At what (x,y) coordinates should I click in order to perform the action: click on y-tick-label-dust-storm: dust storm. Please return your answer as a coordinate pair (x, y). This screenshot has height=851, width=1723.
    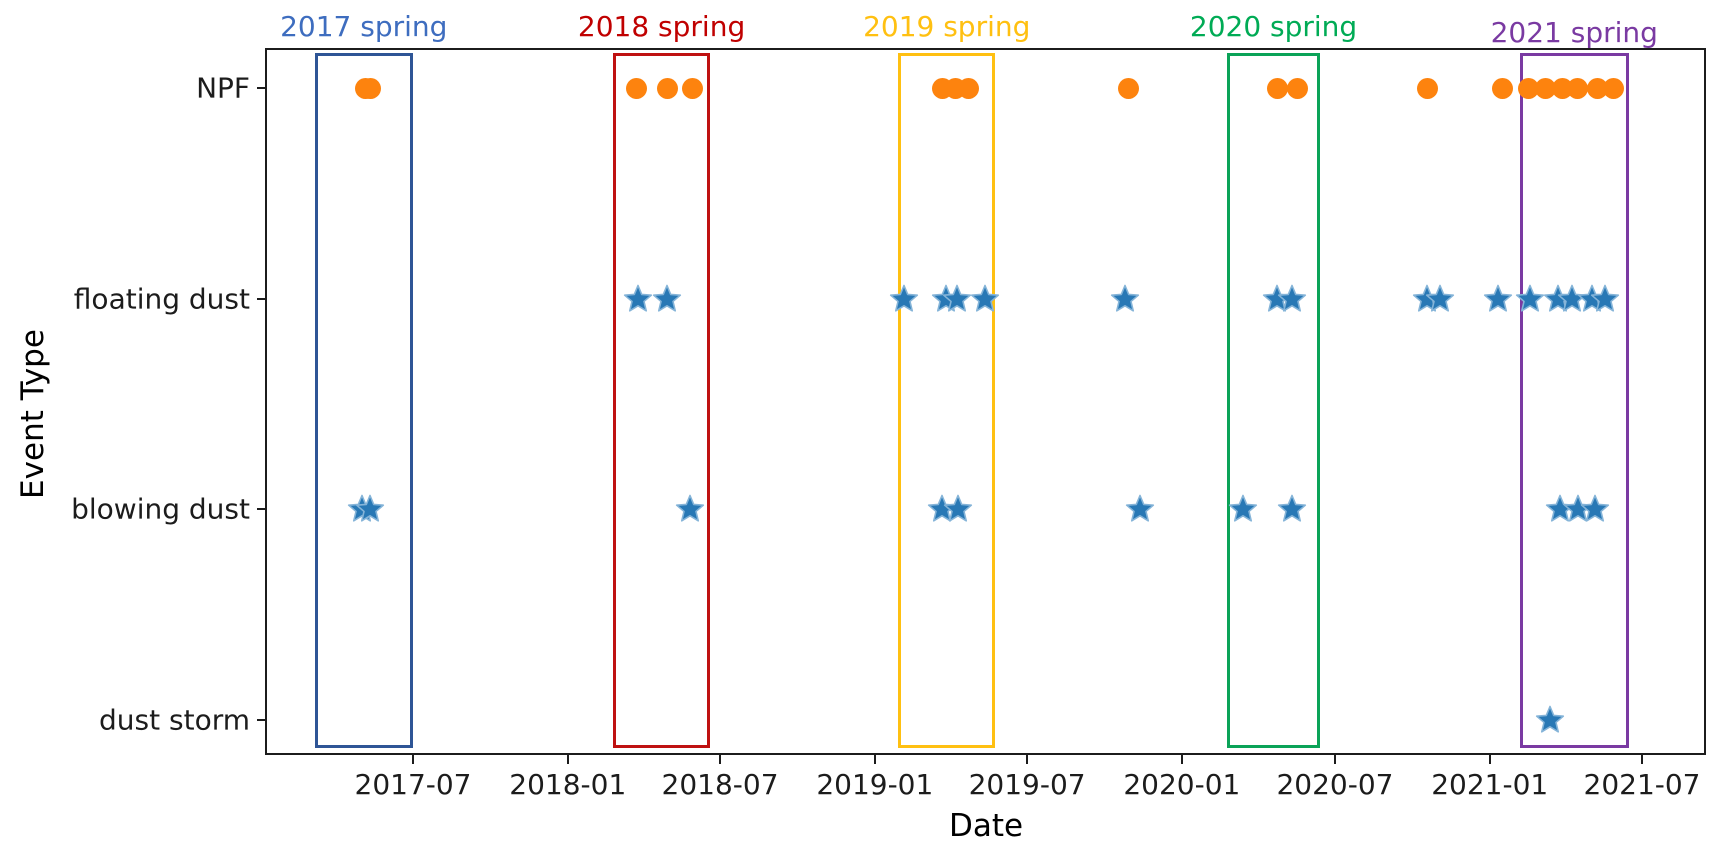
    Looking at the image, I should click on (174, 720).